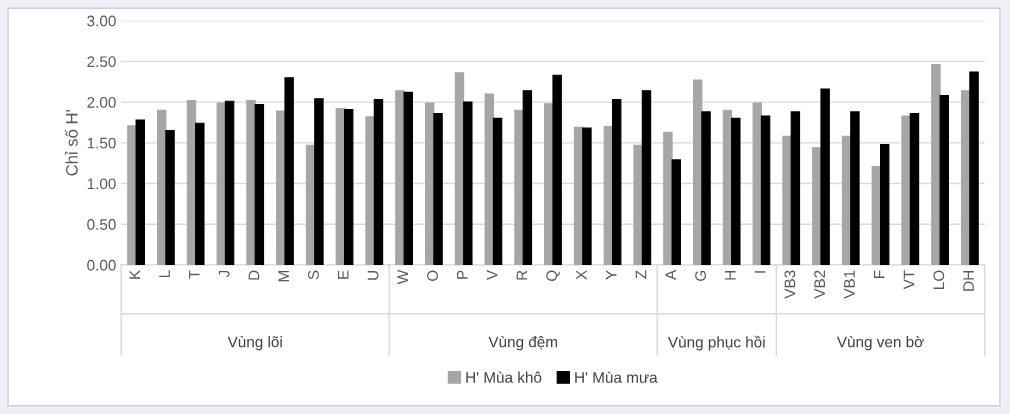 This screenshot has height=414, width=1010. Describe the element at coordinates (373, 275) in the screenshot. I see `x-tick-label: U` at that location.